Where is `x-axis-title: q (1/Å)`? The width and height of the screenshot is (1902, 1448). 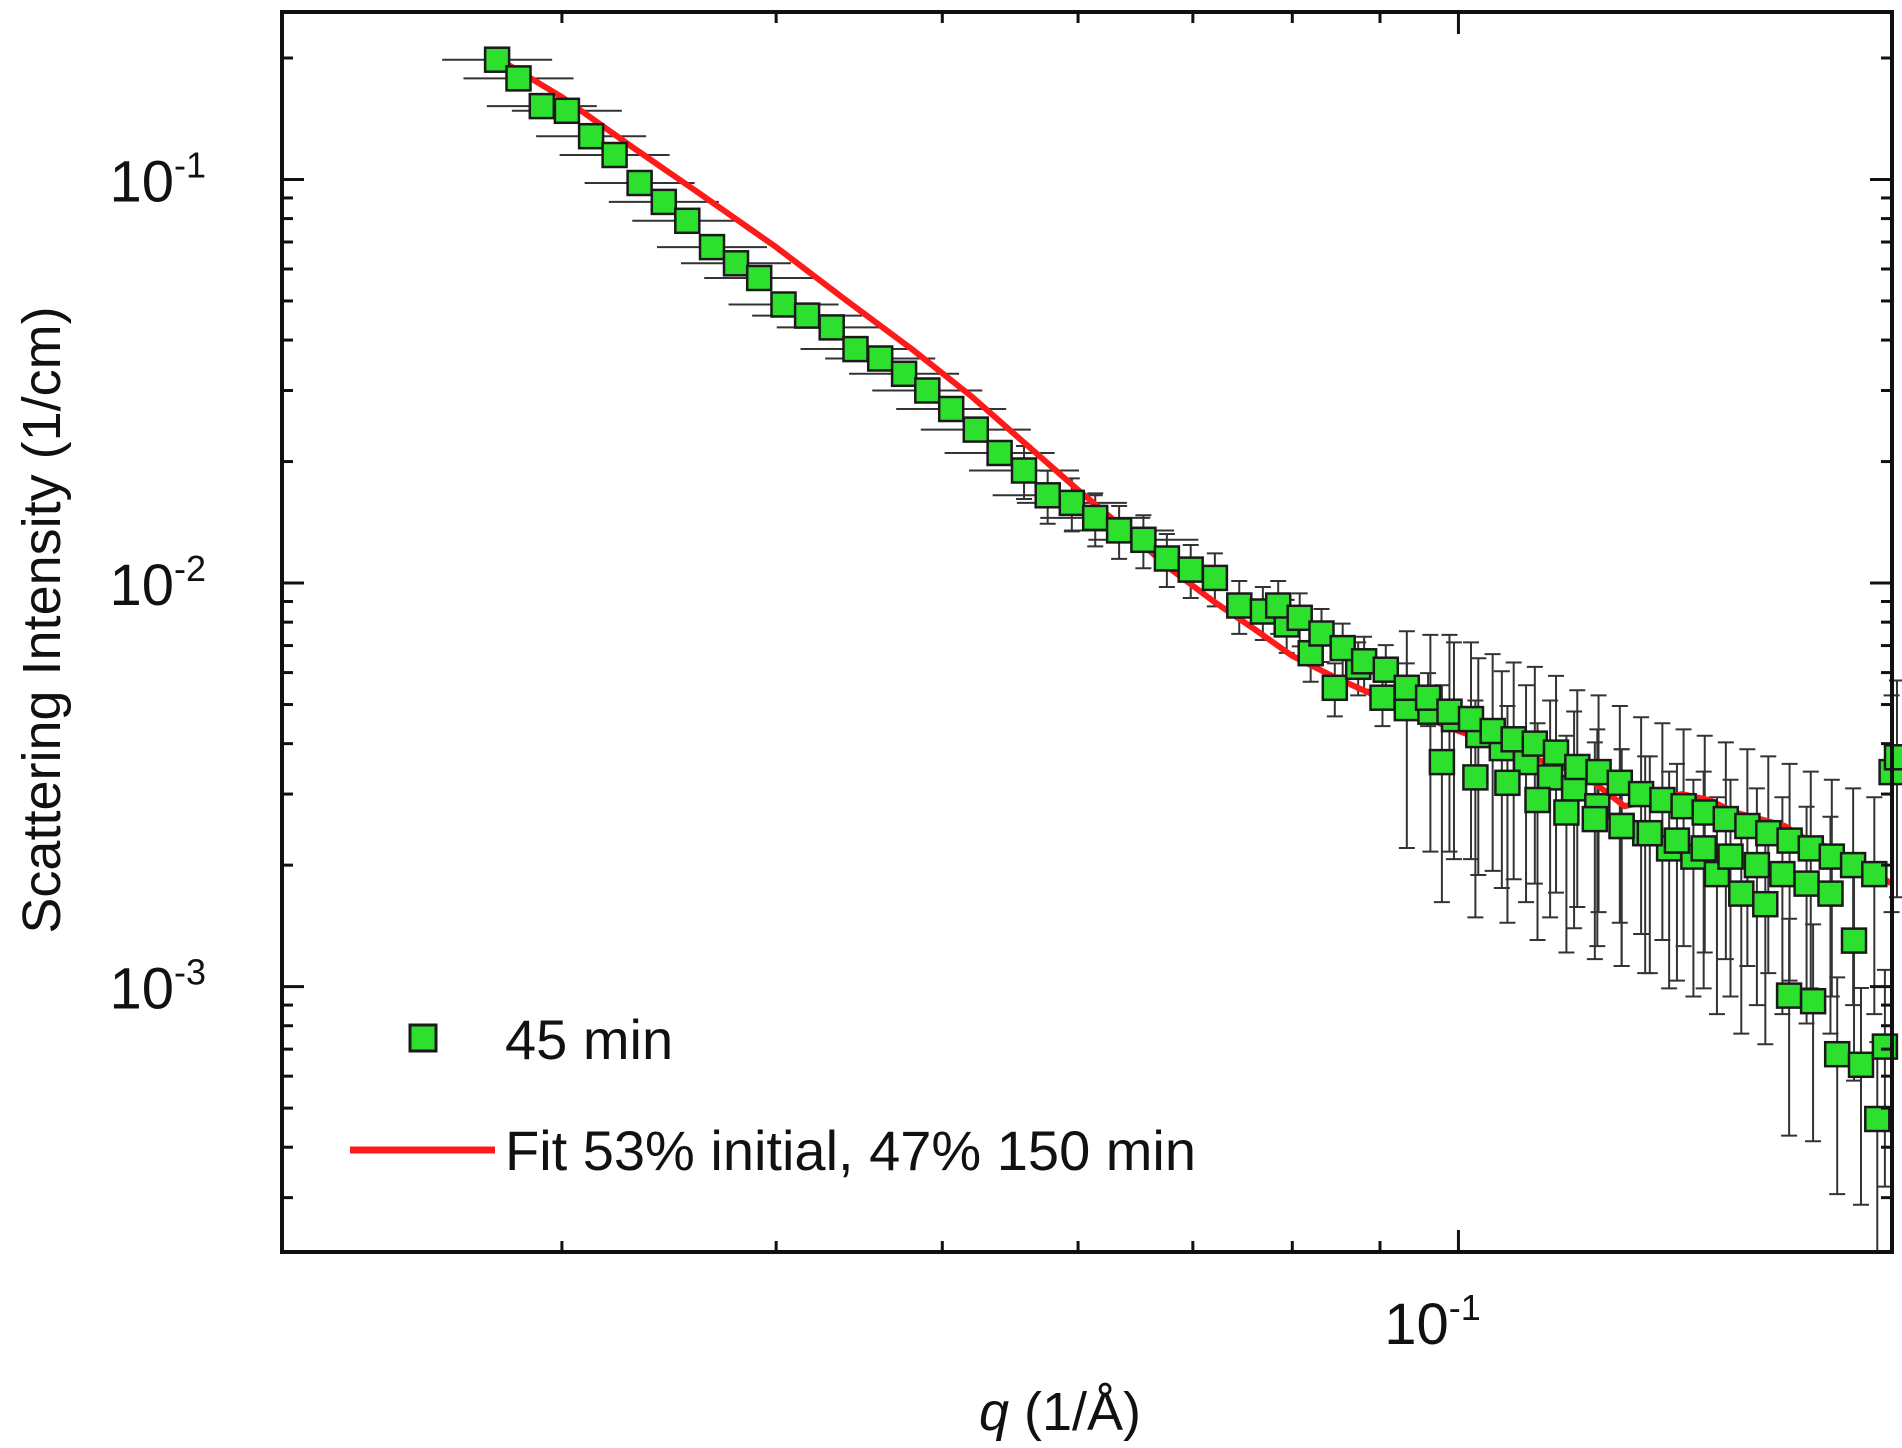
x-axis-title: q (1/Å) is located at coordinates (1060, 1412).